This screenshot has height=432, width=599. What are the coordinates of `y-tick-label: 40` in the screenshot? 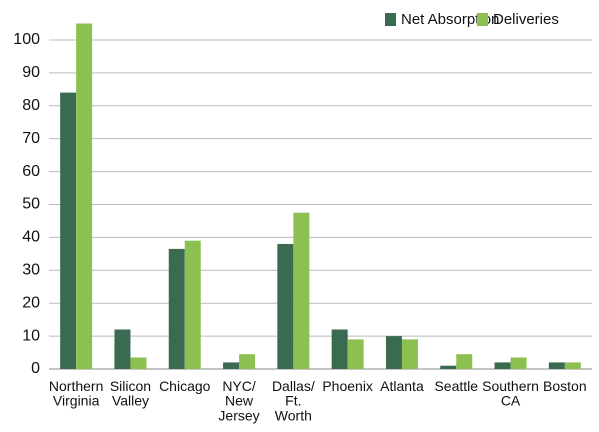 It's located at (31, 237).